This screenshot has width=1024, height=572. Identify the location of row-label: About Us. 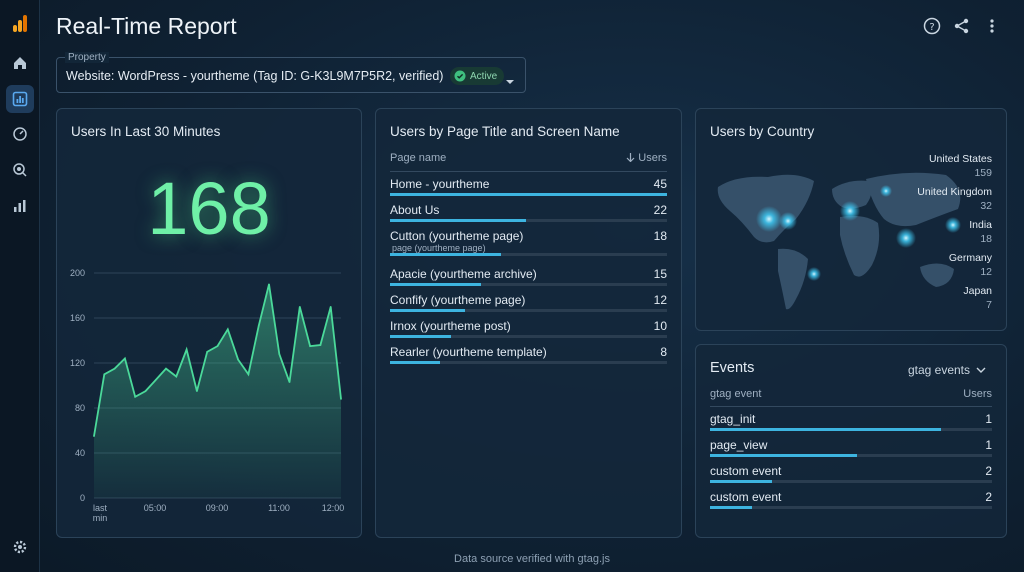
(415, 210).